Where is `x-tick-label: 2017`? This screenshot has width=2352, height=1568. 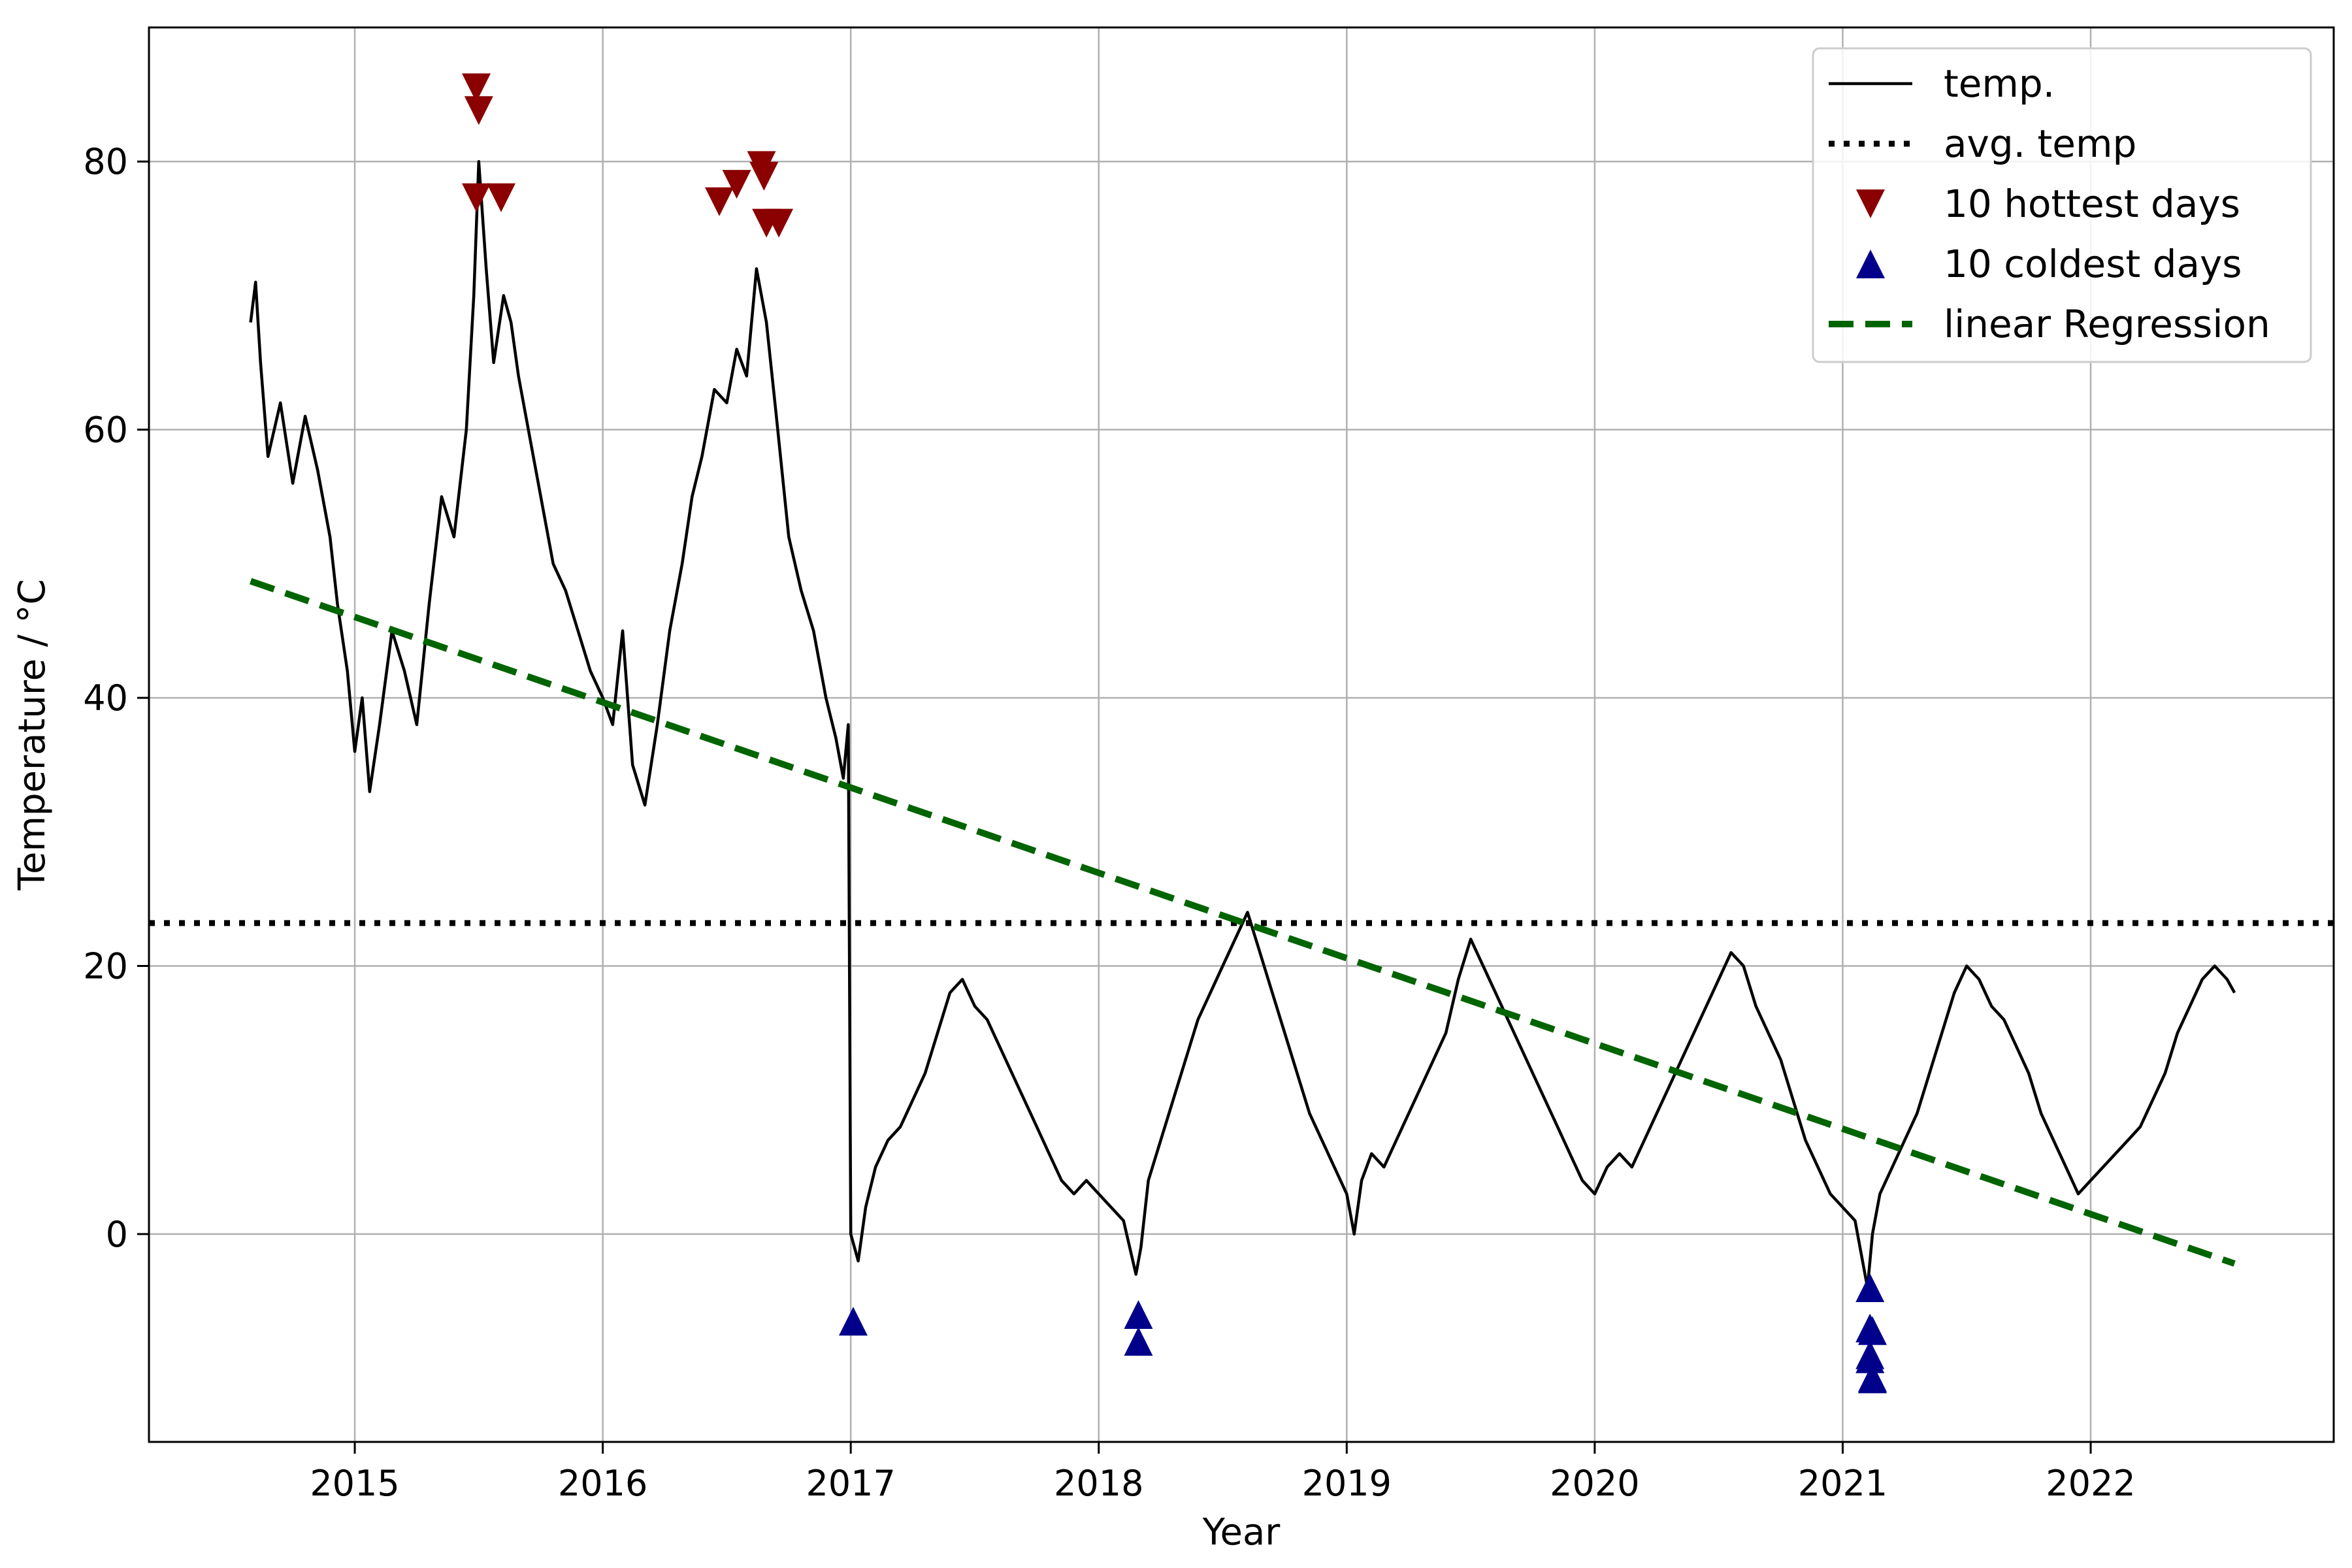
x-tick-label: 2017 is located at coordinates (850, 1483).